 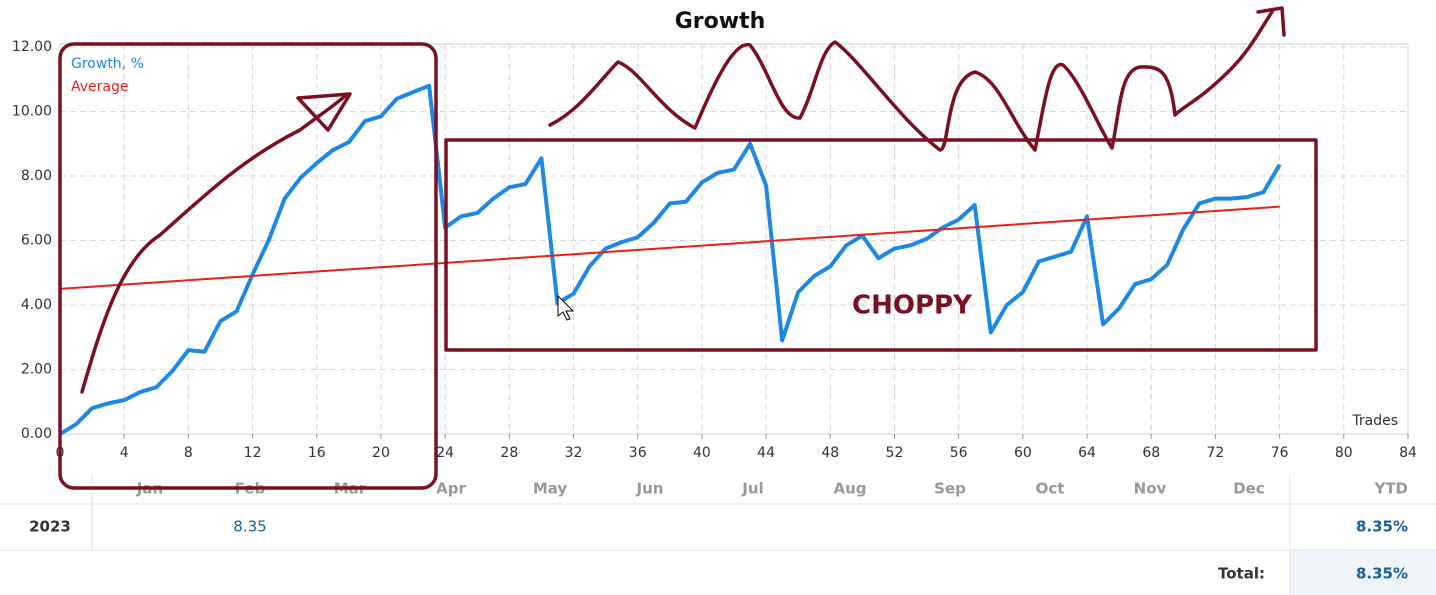 What do you see at coordinates (1408, 453) in the screenshot?
I see `x-tick-label: 84` at bounding box center [1408, 453].